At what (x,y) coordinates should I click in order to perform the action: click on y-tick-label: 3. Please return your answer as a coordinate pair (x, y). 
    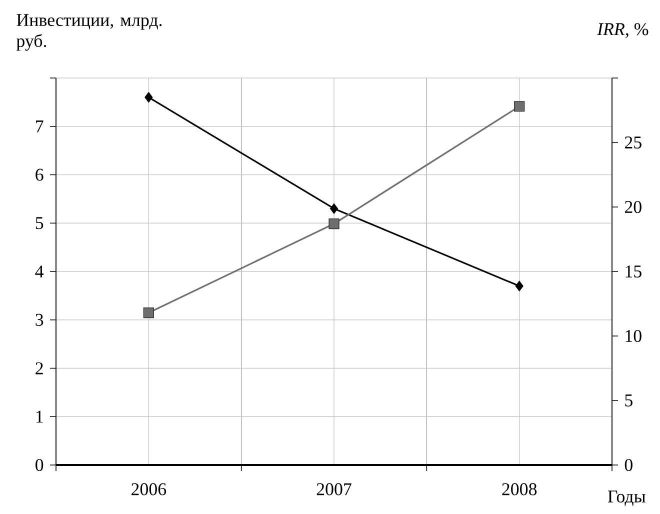
    Looking at the image, I should click on (40, 320).